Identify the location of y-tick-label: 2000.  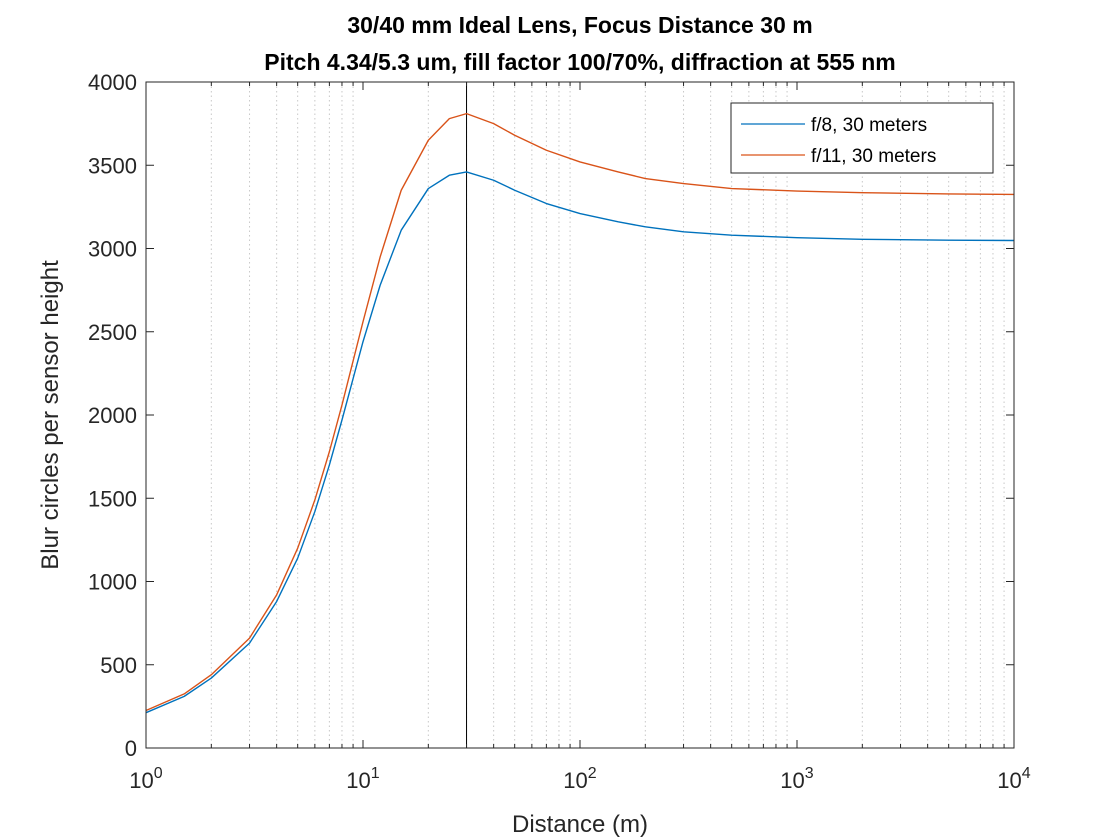
(112, 415).